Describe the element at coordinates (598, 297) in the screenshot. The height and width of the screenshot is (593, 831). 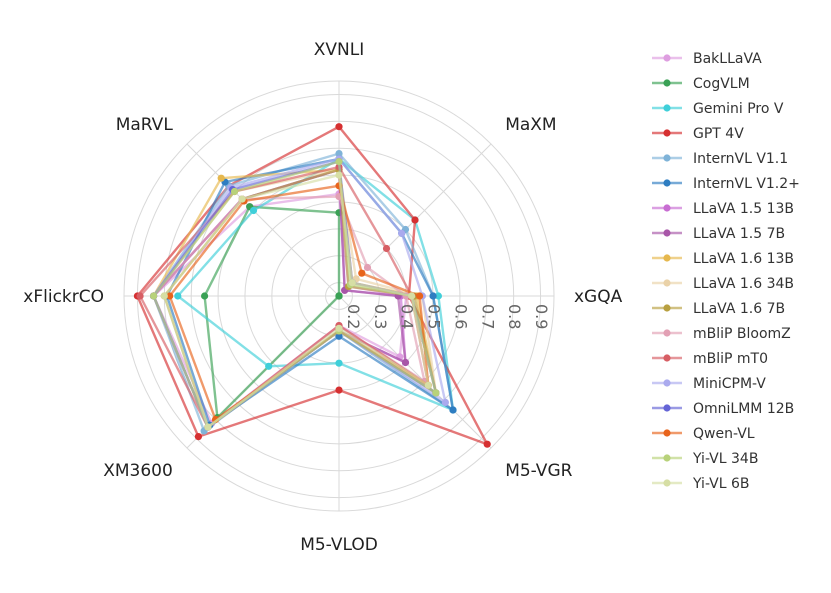
I see `axis-label: xGQA` at that location.